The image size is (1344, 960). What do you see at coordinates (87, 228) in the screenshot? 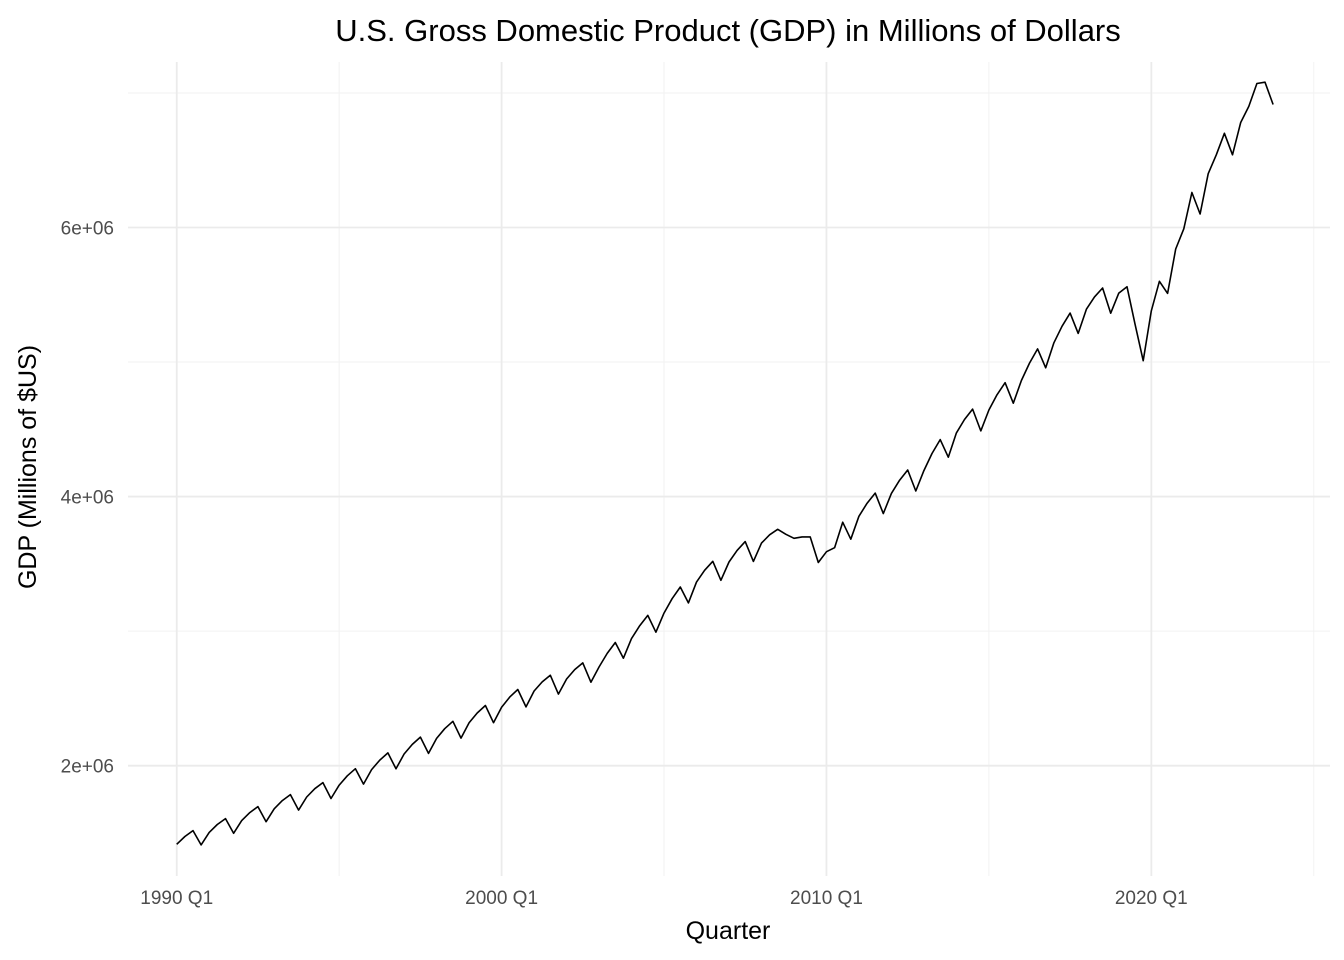
I see `y-tick-label: 6e+06` at bounding box center [87, 228].